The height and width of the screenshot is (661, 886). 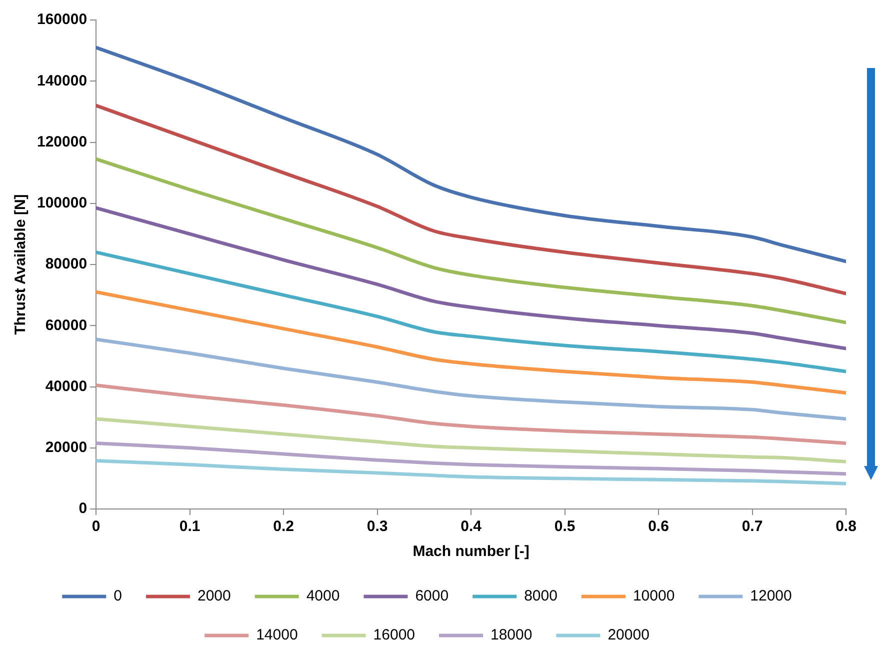 What do you see at coordinates (771, 596) in the screenshot?
I see `legend-label: 12000` at bounding box center [771, 596].